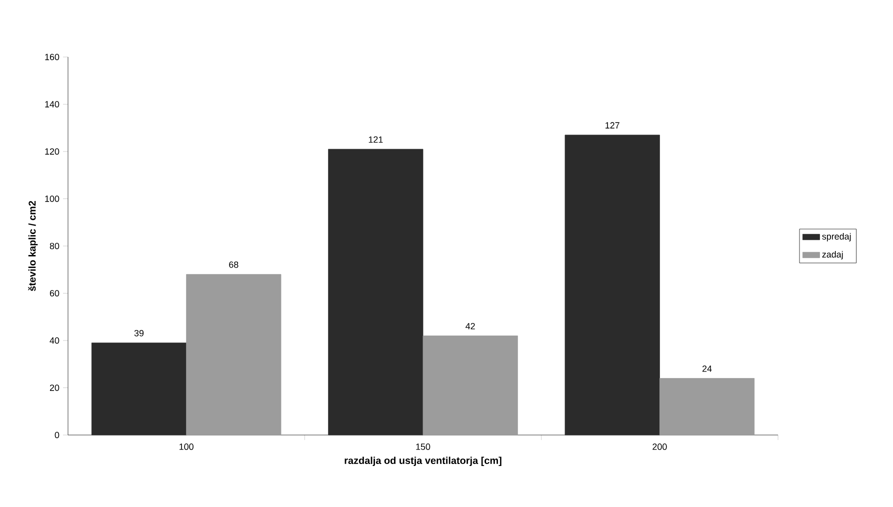  I want to click on y-tick-label: 60, so click(55, 293).